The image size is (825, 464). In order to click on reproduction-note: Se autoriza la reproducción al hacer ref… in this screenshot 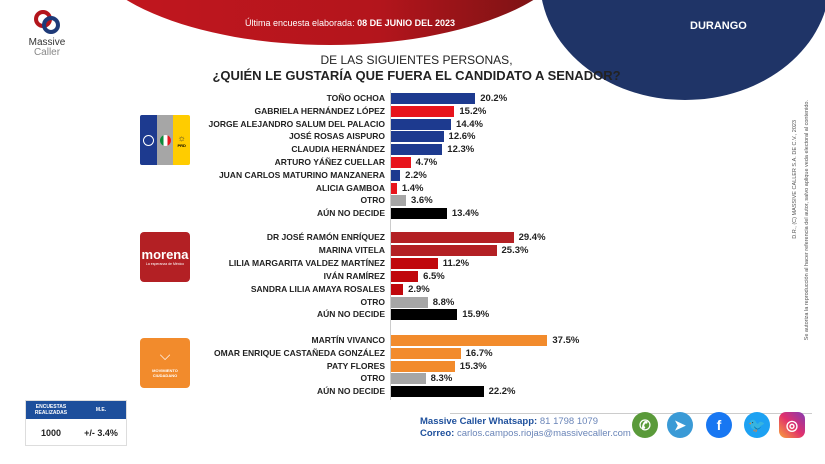, I will do `click(807, 220)`.